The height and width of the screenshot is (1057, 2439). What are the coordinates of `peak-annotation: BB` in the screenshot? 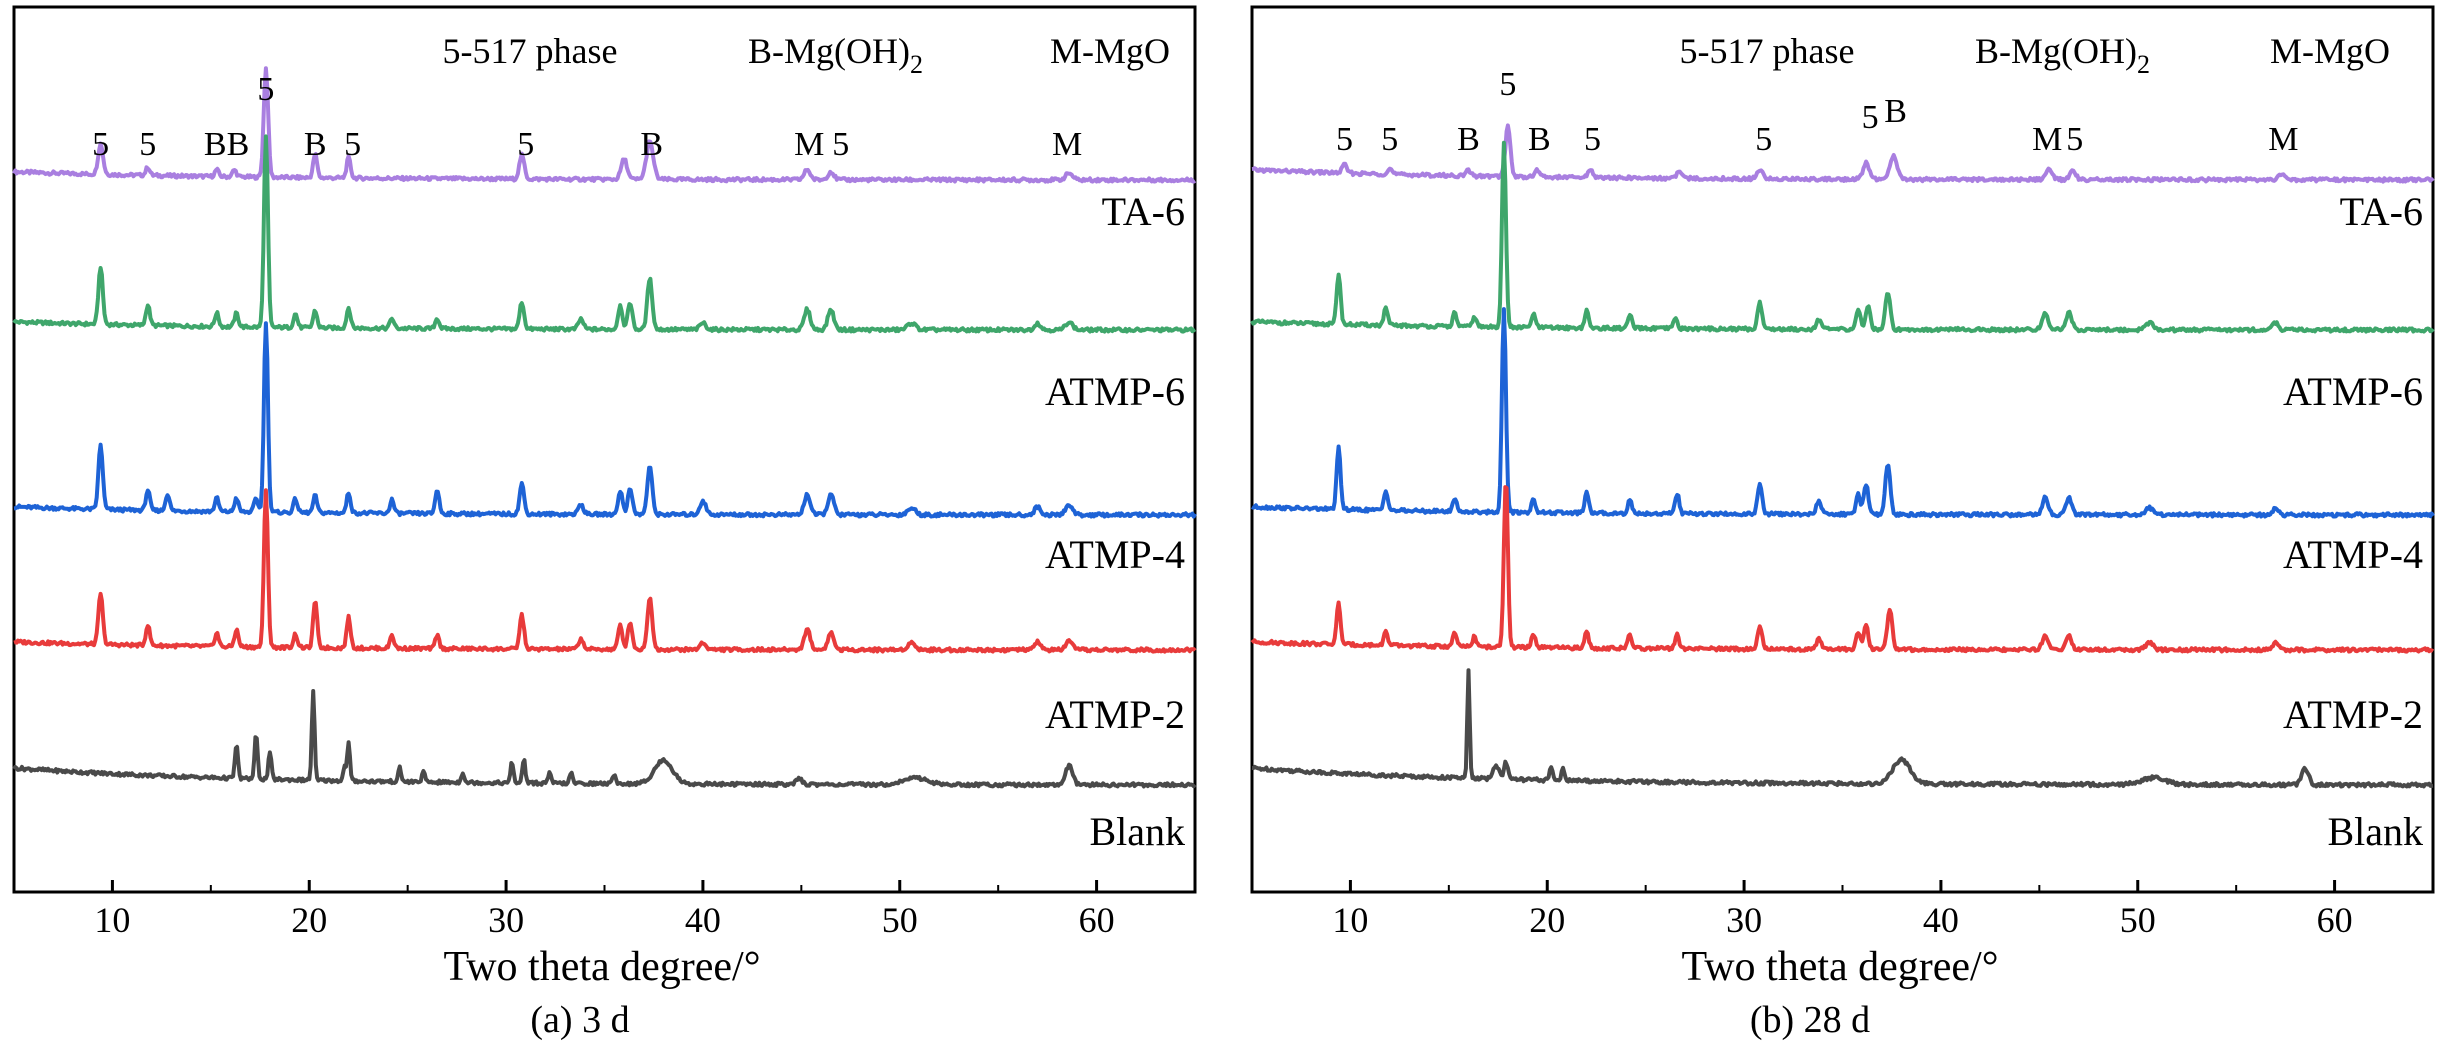 It's located at (226, 144).